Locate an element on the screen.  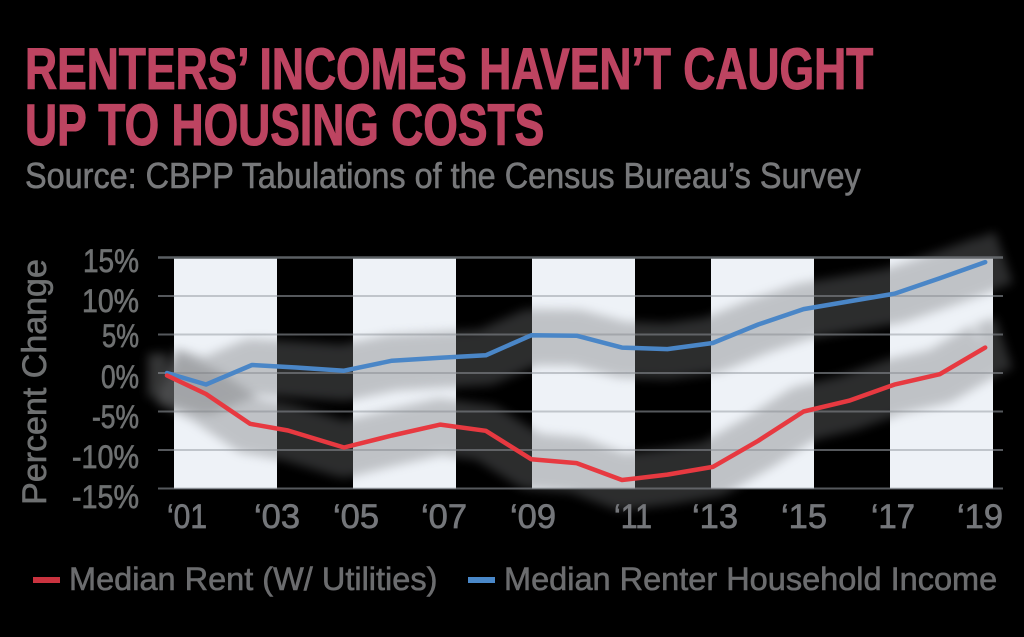
svg-text: -10% is located at coordinates (105, 457).